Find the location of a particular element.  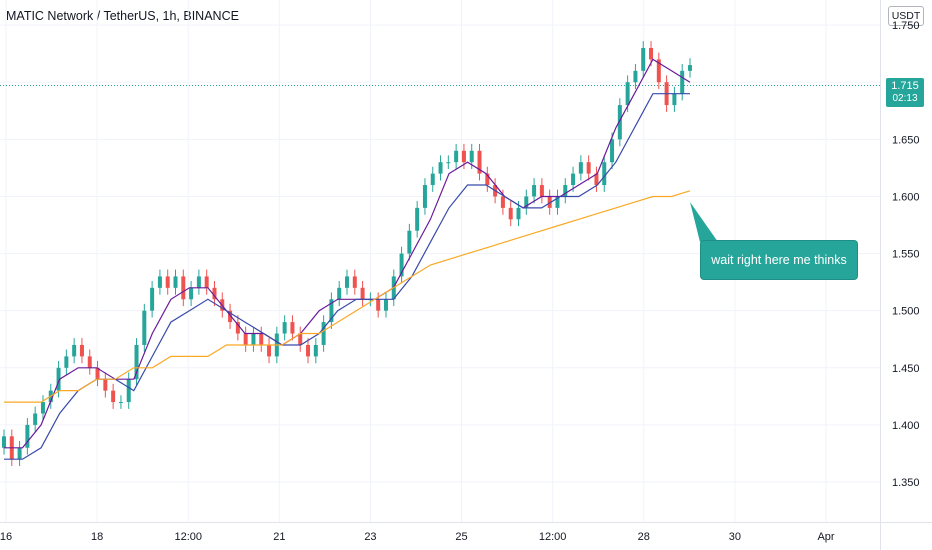

x-tick-label: 30 is located at coordinates (735, 537).